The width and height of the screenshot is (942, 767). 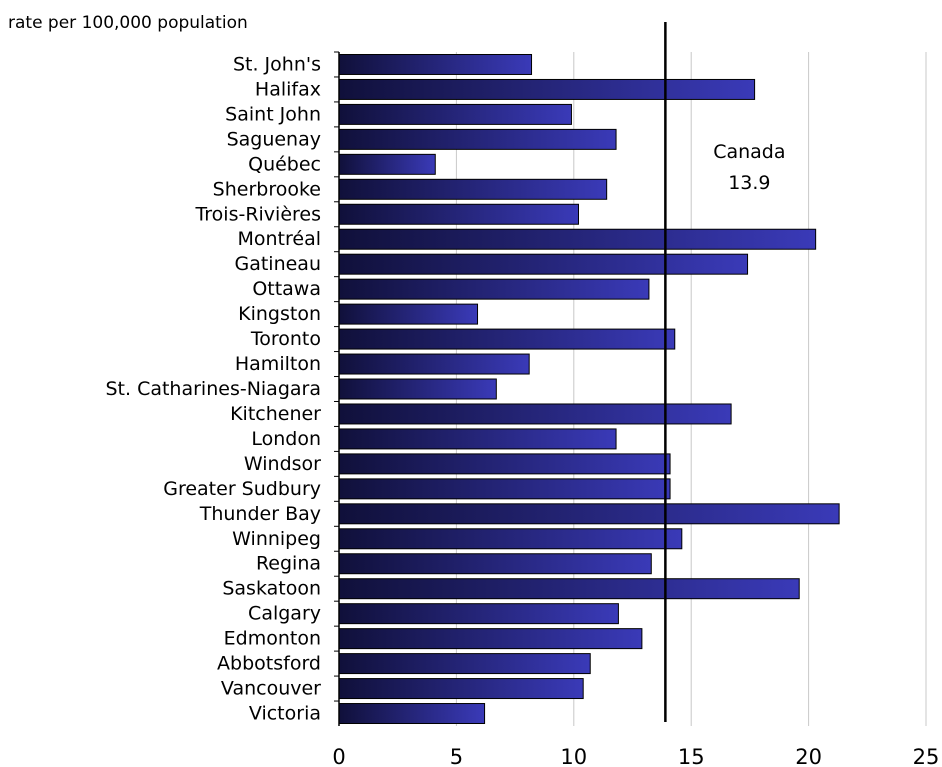 What do you see at coordinates (456, 756) in the screenshot?
I see `x-tick-label: 5` at bounding box center [456, 756].